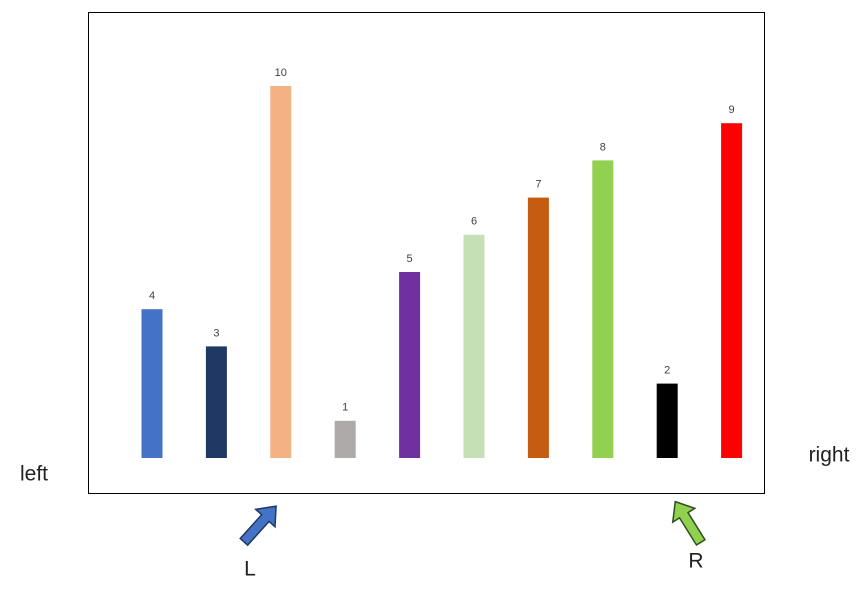  What do you see at coordinates (474, 222) in the screenshot?
I see `value-label: 6` at bounding box center [474, 222].